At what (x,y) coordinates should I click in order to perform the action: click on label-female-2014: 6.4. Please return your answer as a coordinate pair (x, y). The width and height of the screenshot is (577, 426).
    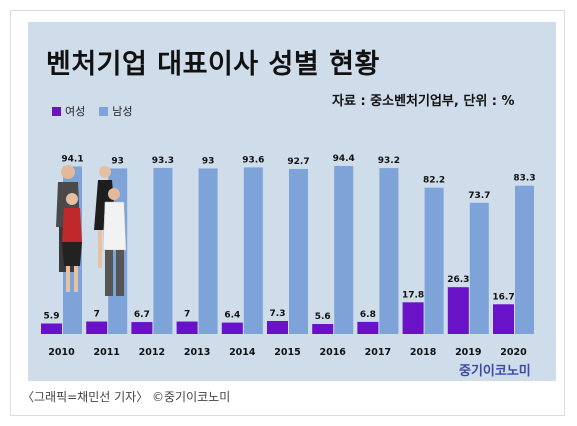
    Looking at the image, I should click on (232, 316).